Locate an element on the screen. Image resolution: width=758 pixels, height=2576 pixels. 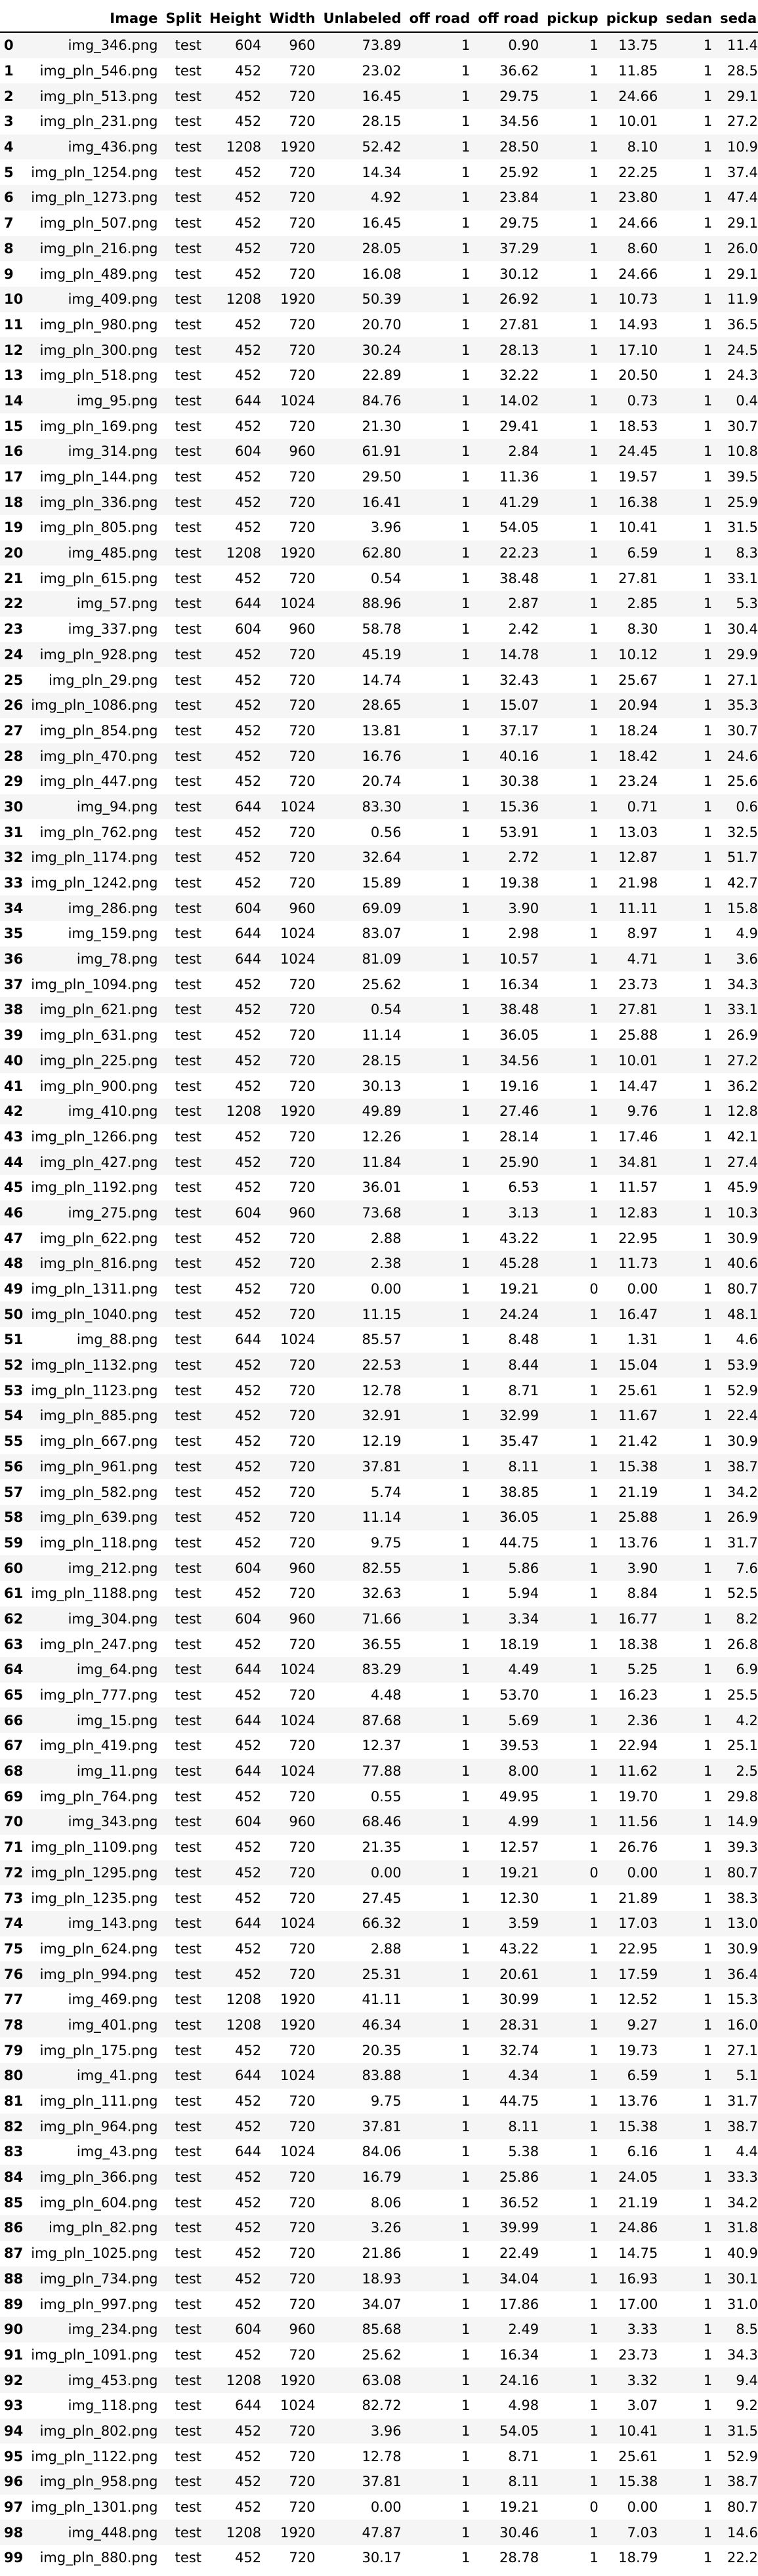
row-index: 42 is located at coordinates (14, 1111).